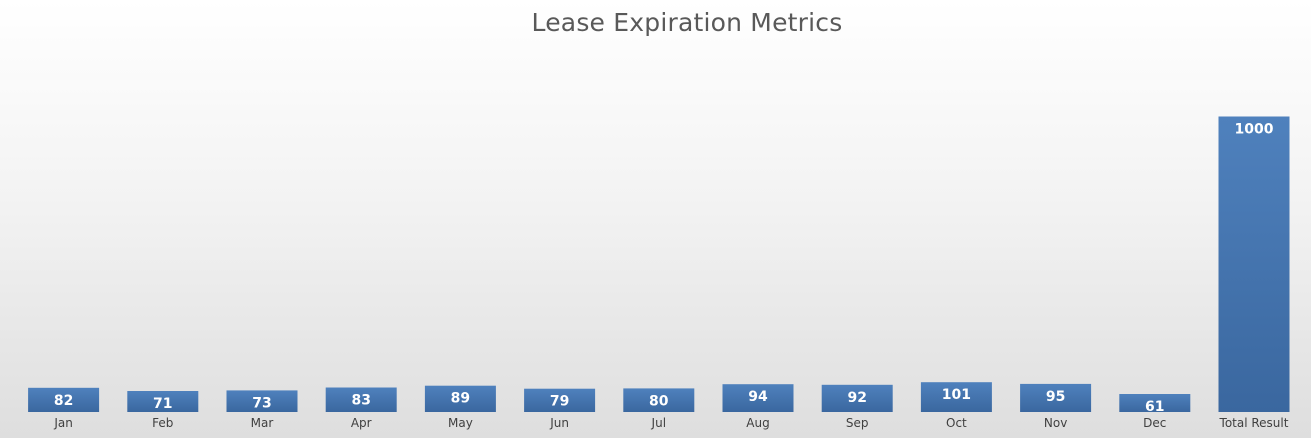 This screenshot has width=1311, height=438. I want to click on x-tick-label: Jan, so click(63, 423).